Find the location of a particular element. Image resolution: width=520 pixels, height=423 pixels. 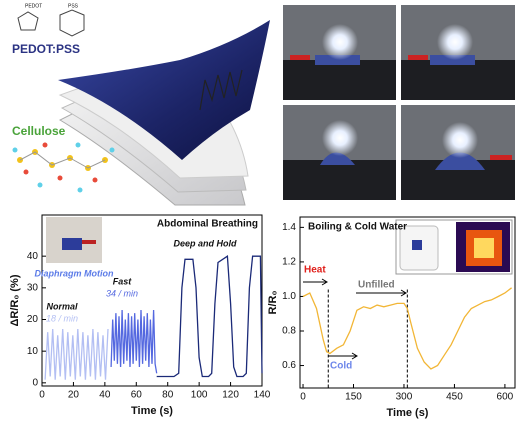

y-tick-label: 0 is located at coordinates (35, 382).